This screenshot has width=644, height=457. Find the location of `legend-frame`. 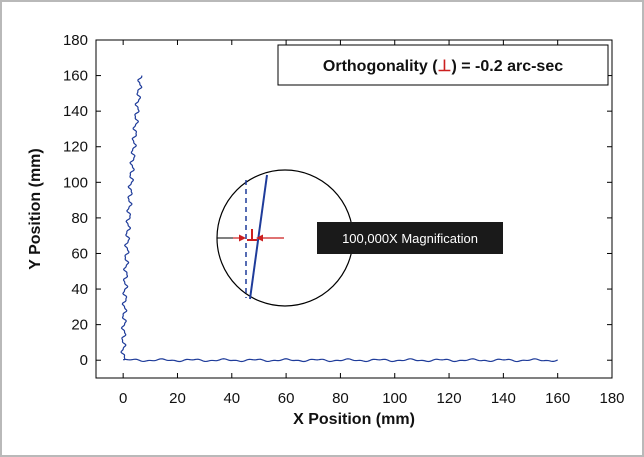

legend-frame is located at coordinates (443, 65).